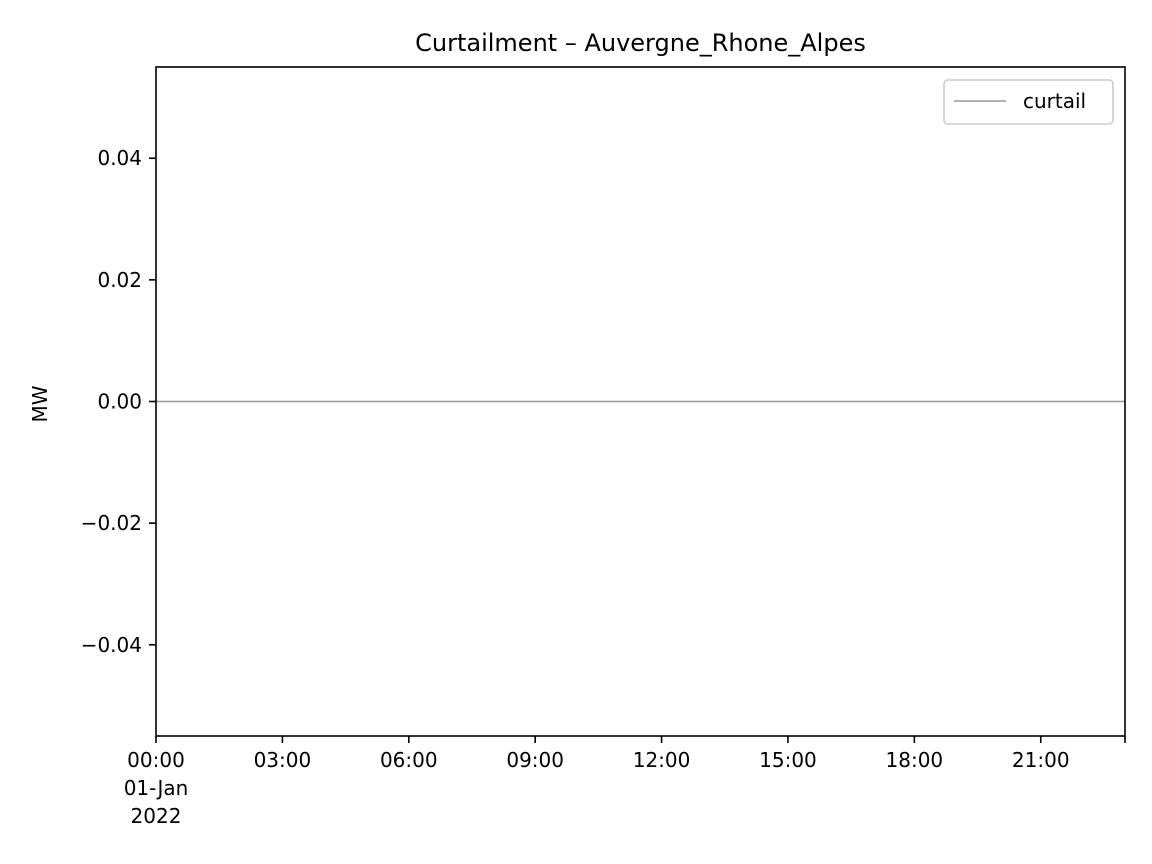 This screenshot has height=864, width=1152. Describe the element at coordinates (640, 43) in the screenshot. I see `chart-title: Curtailment – Auvergne_Rhone_Alpes` at that location.